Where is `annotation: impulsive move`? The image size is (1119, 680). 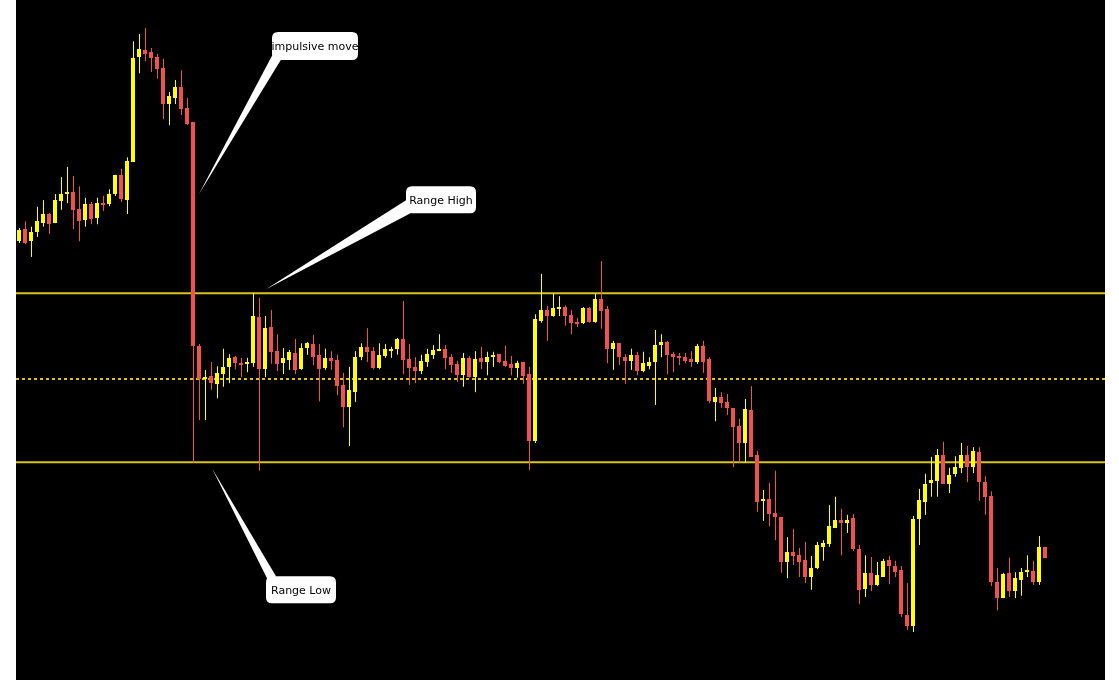 annotation: impulsive move is located at coordinates (315, 46).